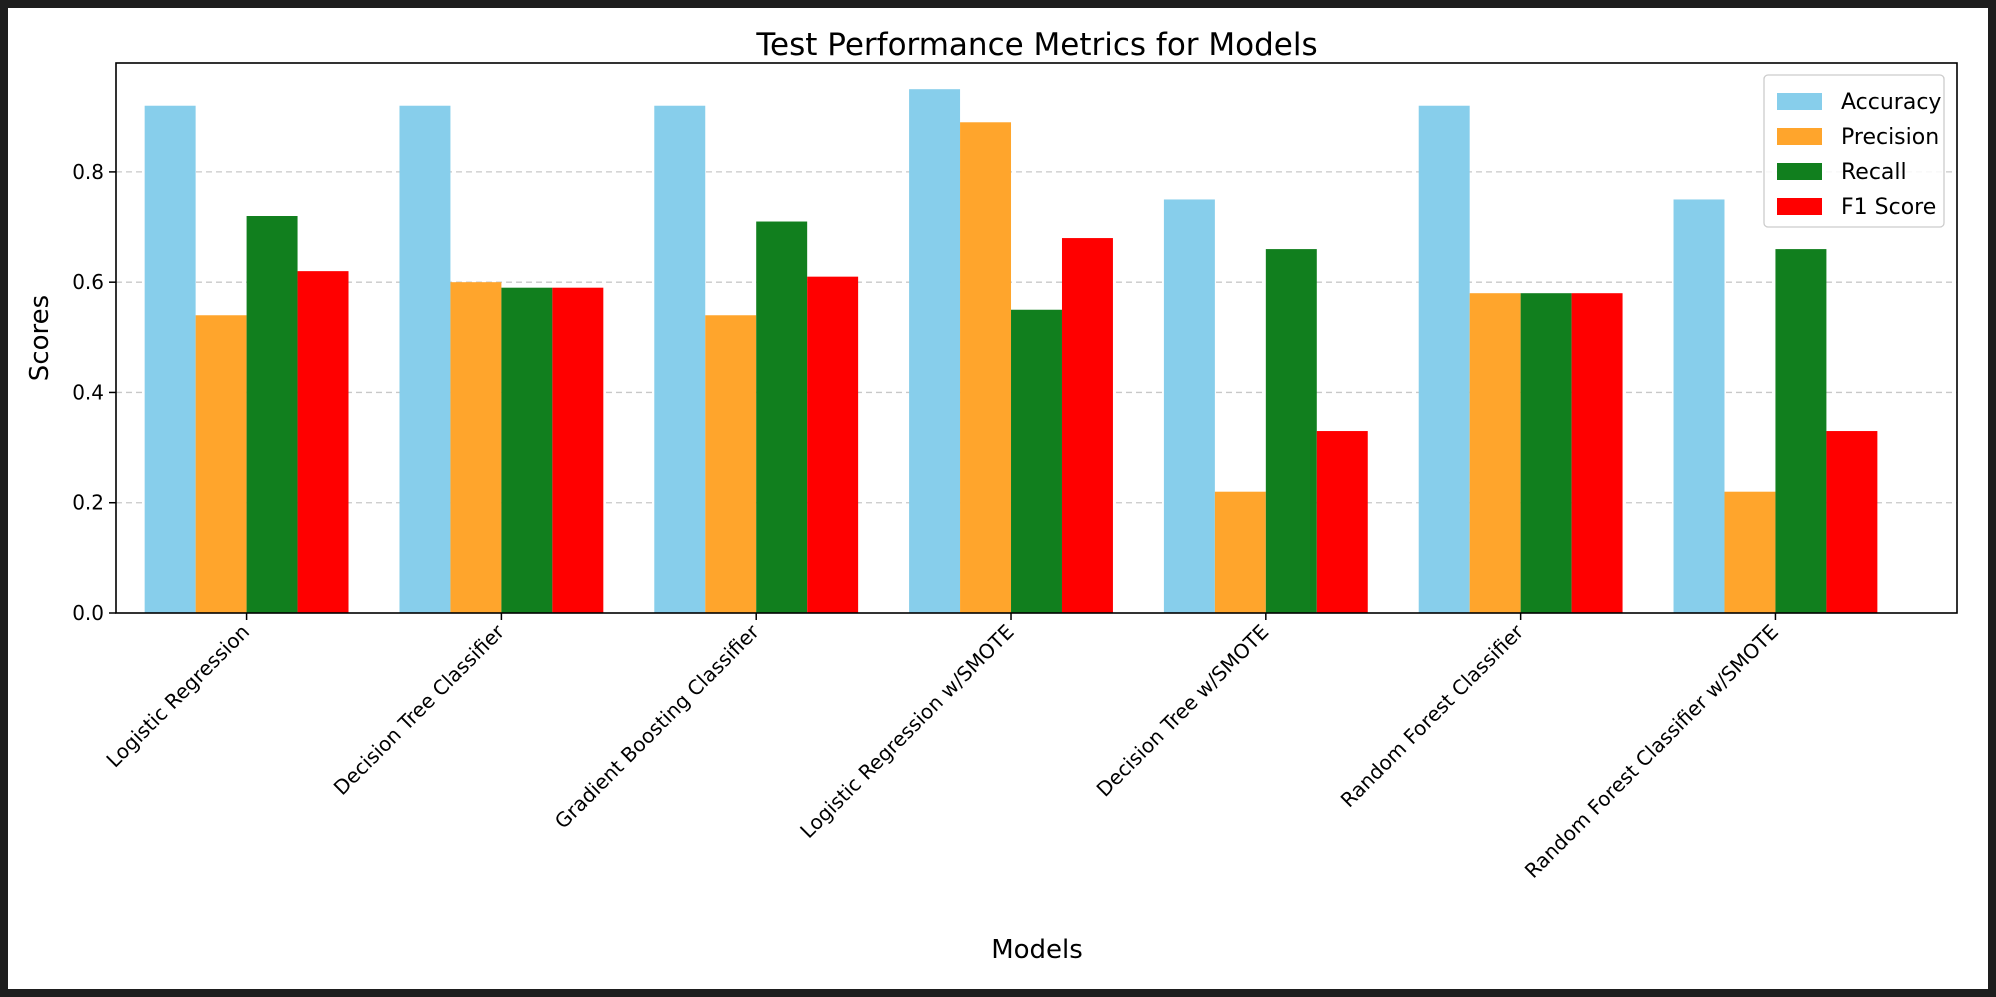 This screenshot has height=997, width=1996. Describe the element at coordinates (40, 338) in the screenshot. I see `y-axis-title: Scores` at that location.